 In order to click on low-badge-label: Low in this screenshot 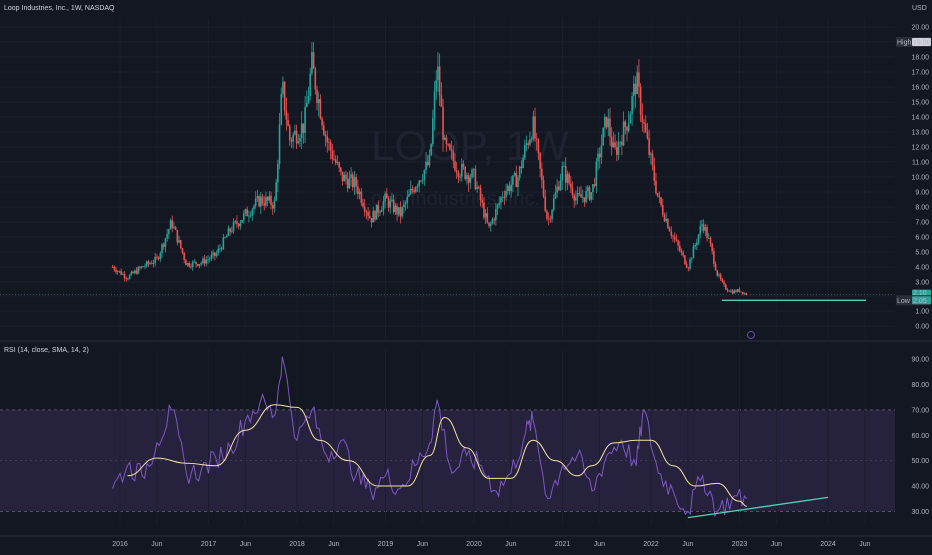, I will do `click(904, 301)`.